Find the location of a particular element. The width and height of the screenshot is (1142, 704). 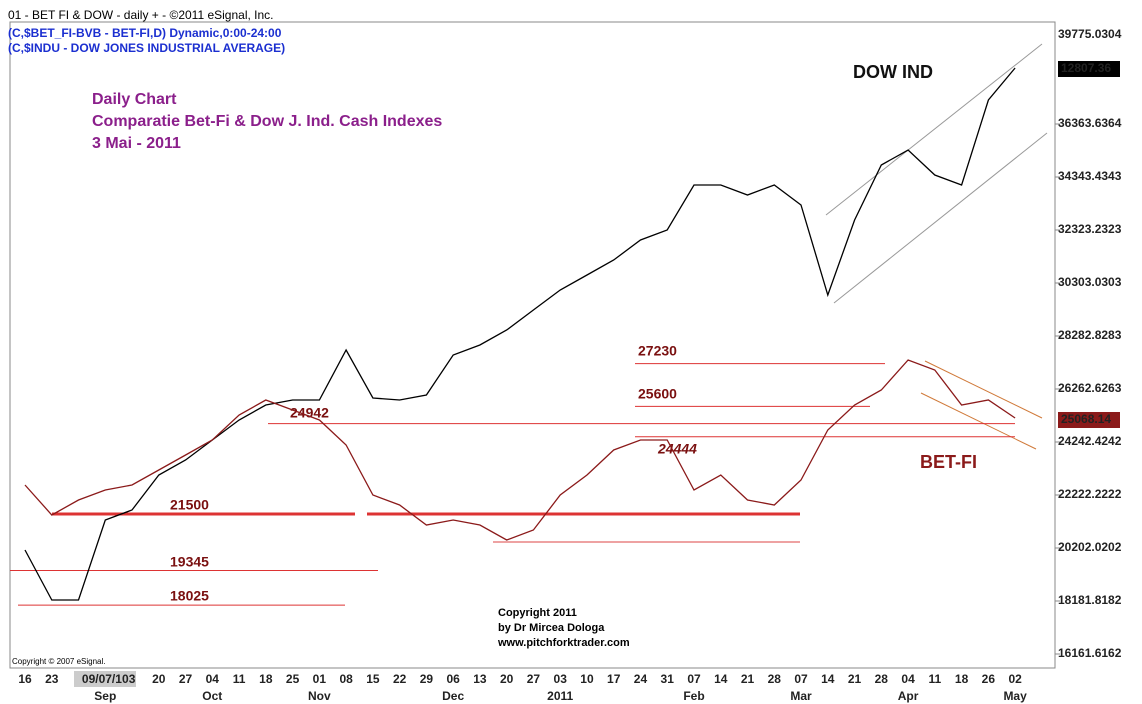

x-tick-label: 08 is located at coordinates (346, 679).